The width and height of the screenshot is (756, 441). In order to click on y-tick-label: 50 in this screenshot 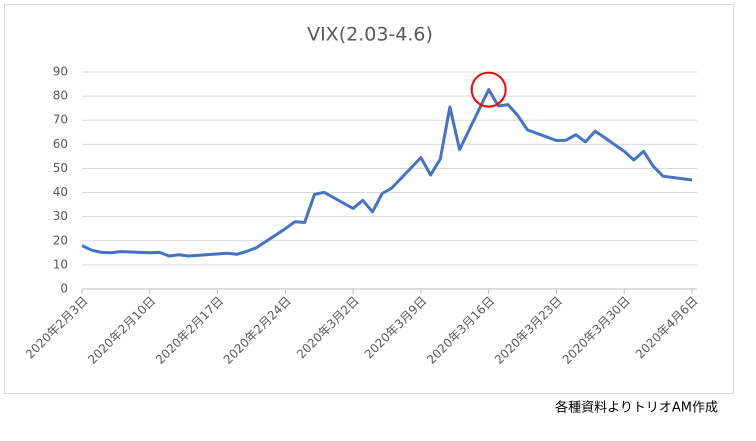, I will do `click(60, 168)`.